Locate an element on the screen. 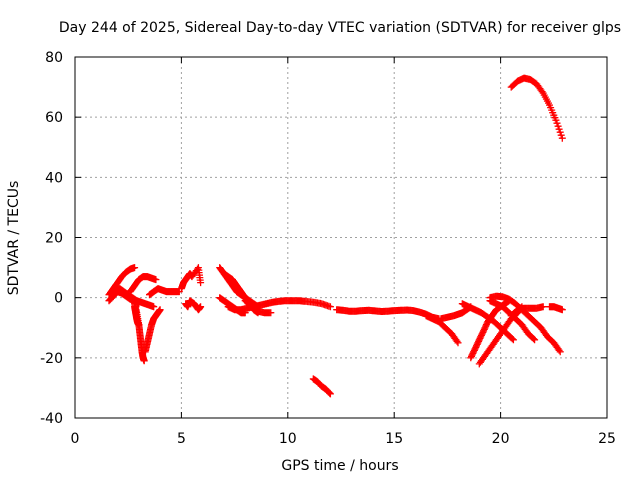 The width and height of the screenshot is (640, 480). y-tick-label: -20 is located at coordinates (51, 359).